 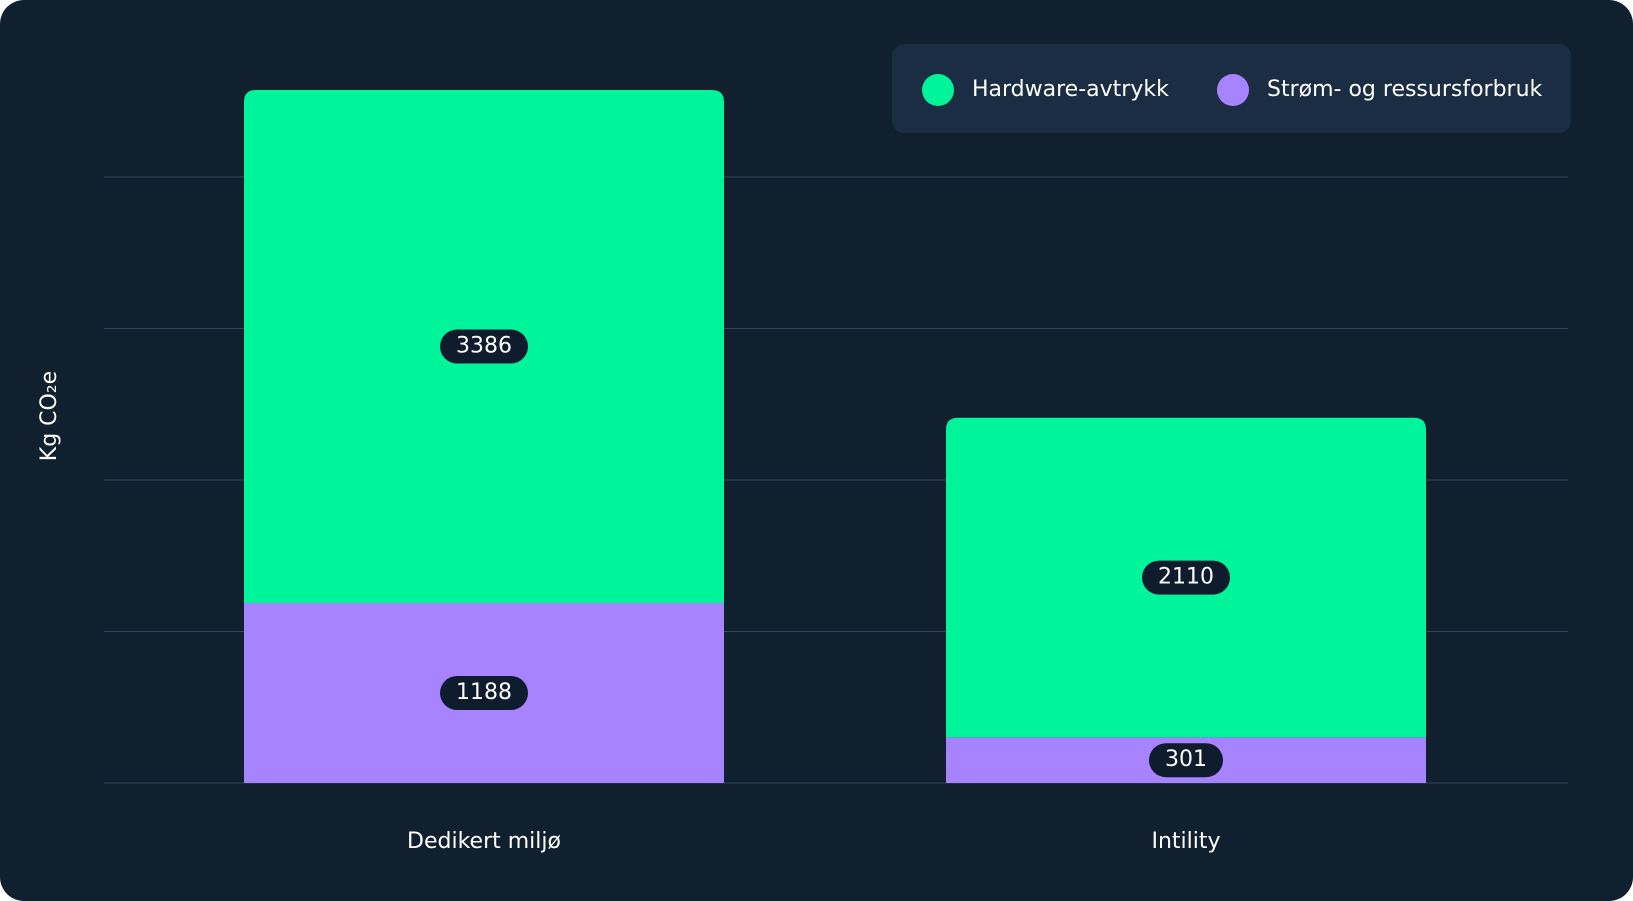 I want to click on value-label: 2110, so click(x=1186, y=577).